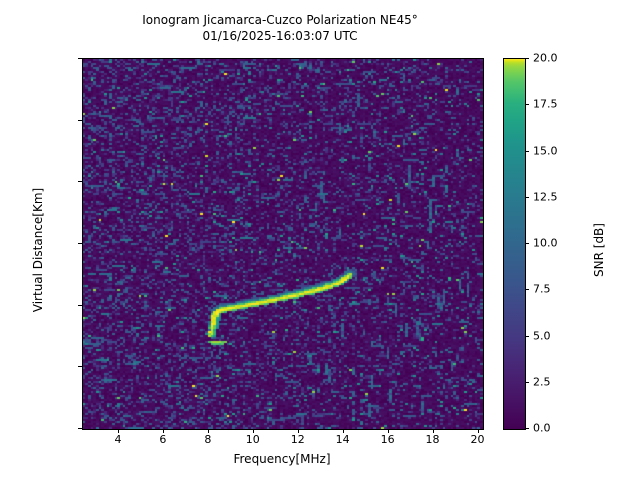  Describe the element at coordinates (208, 439) in the screenshot. I see `x-tick-label: 8` at that location.